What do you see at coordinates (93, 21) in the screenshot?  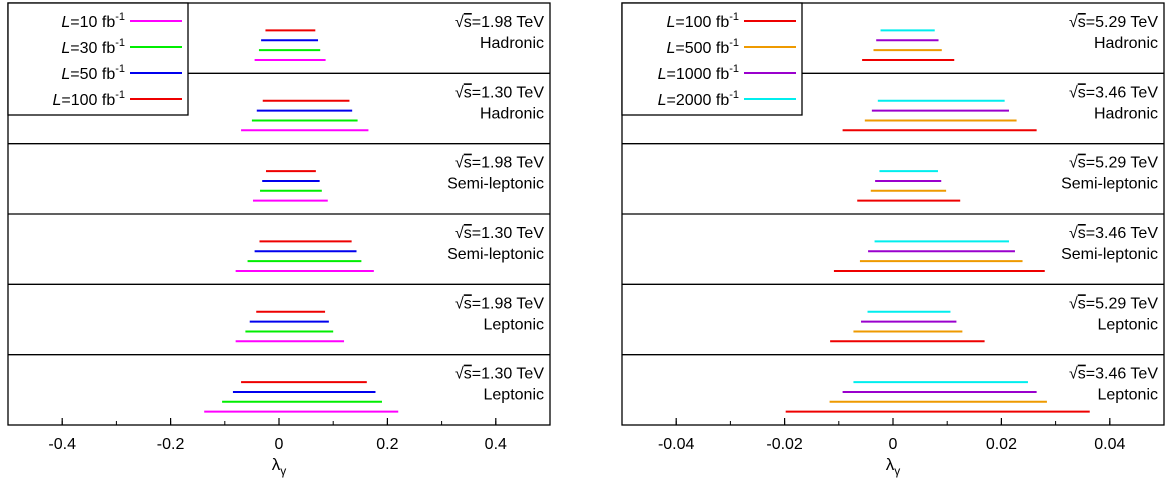 I see `legend-label: L=10 fb-1` at bounding box center [93, 21].